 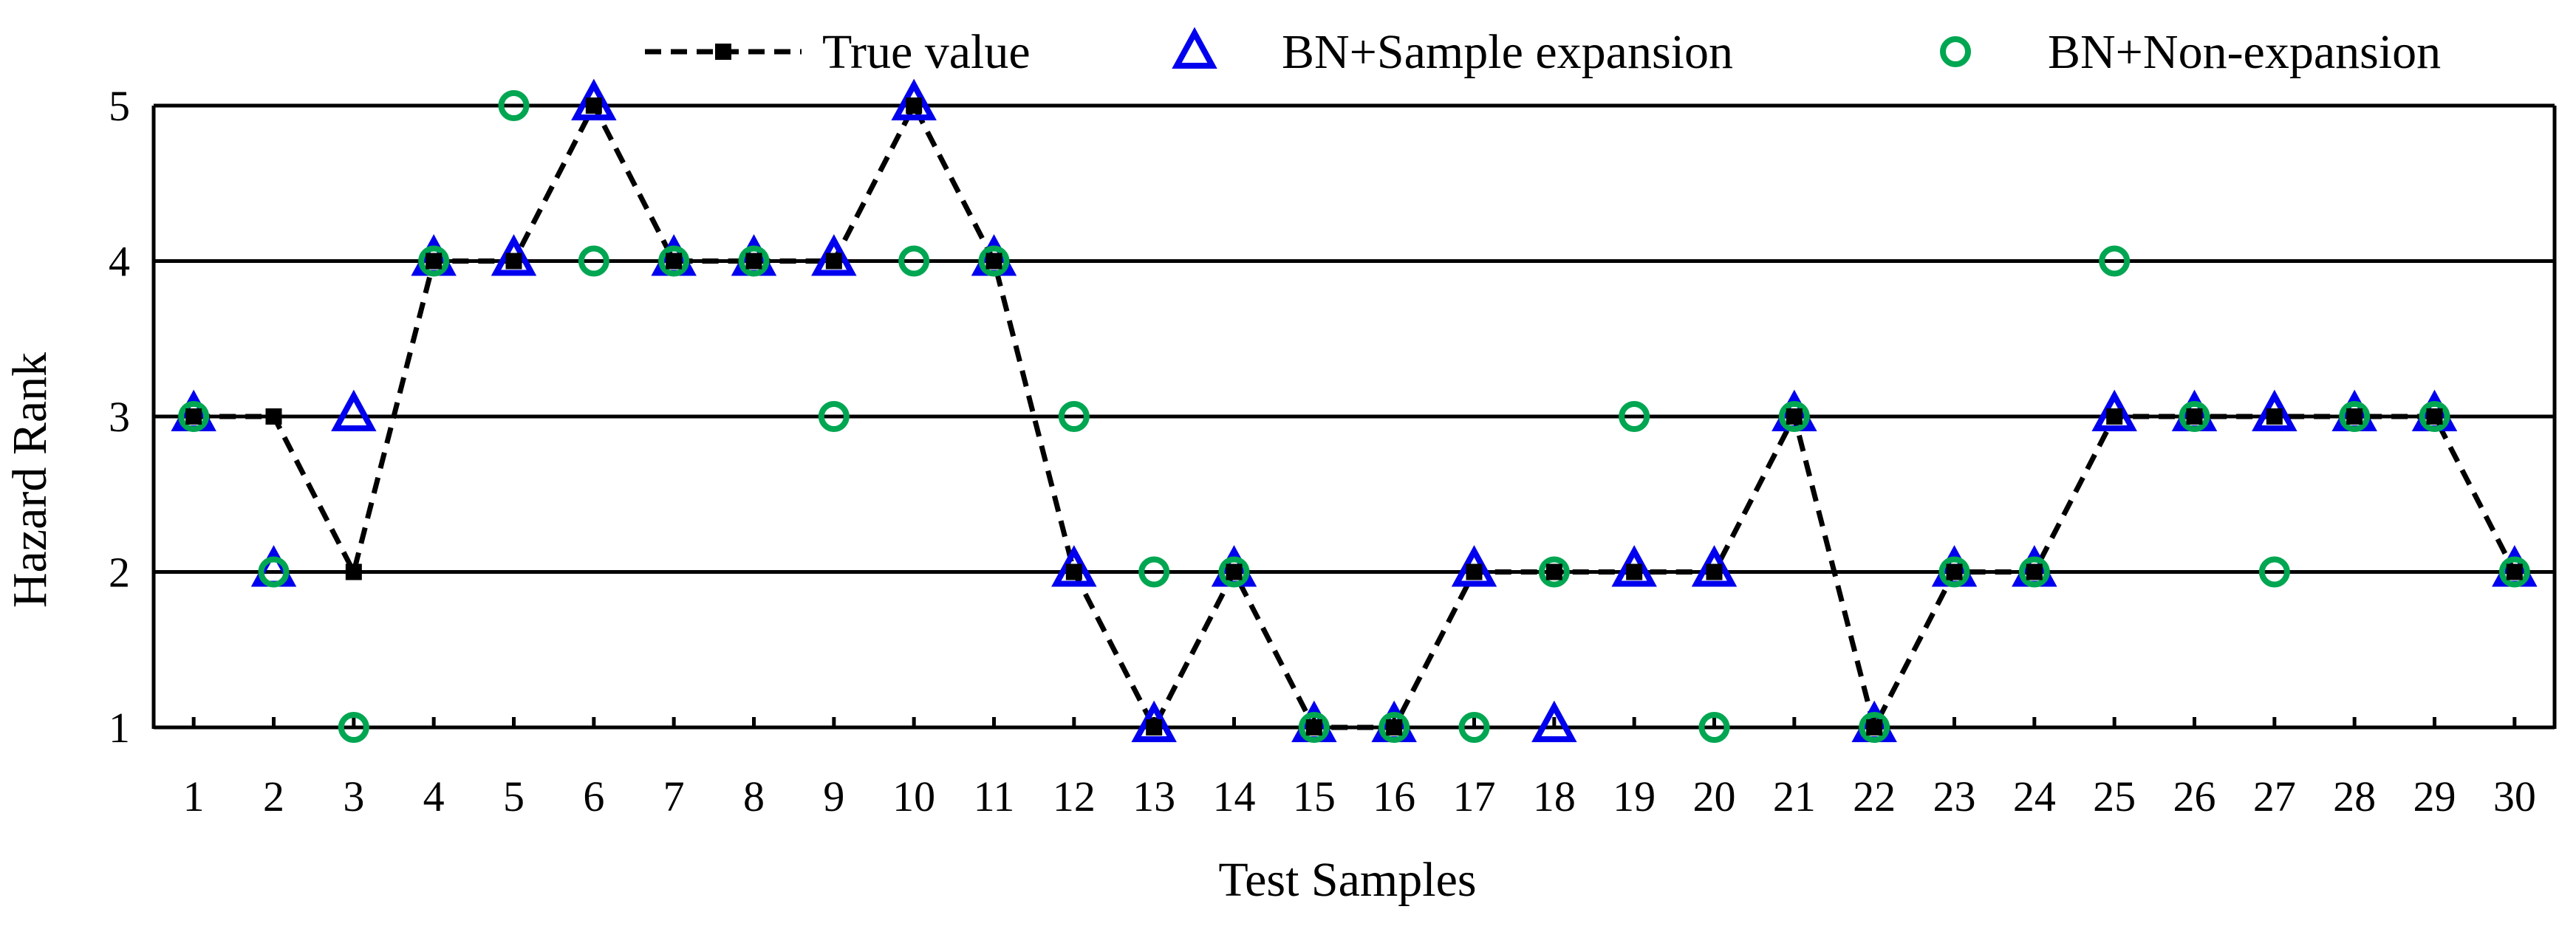 What do you see at coordinates (2035, 796) in the screenshot?
I see `x-tick-label: 24` at bounding box center [2035, 796].